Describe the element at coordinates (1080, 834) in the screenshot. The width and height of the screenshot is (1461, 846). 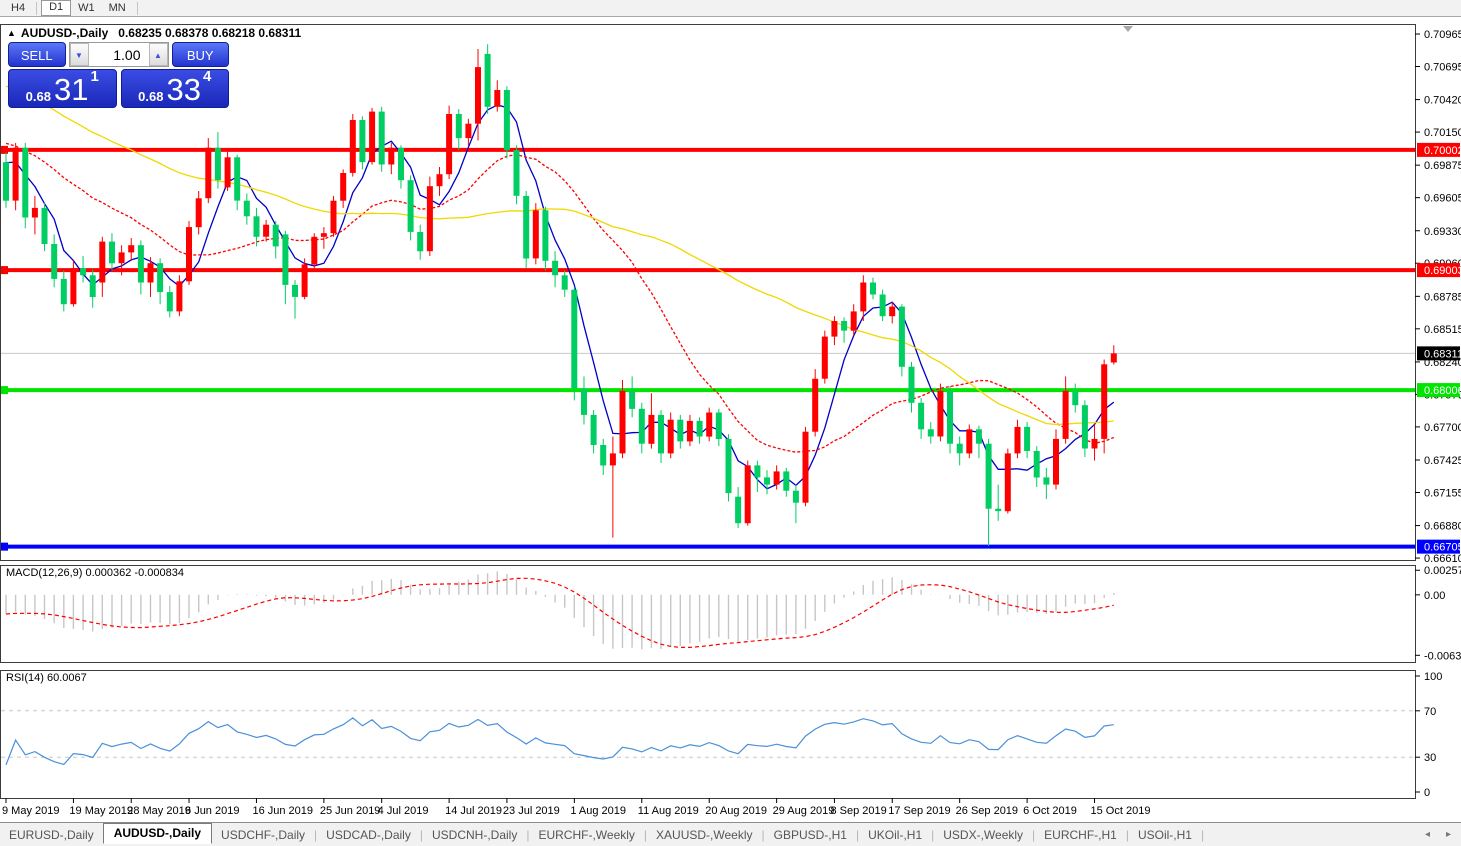
I see `chart-tab-eurchf-h1: EURCHF-,H1` at that location.